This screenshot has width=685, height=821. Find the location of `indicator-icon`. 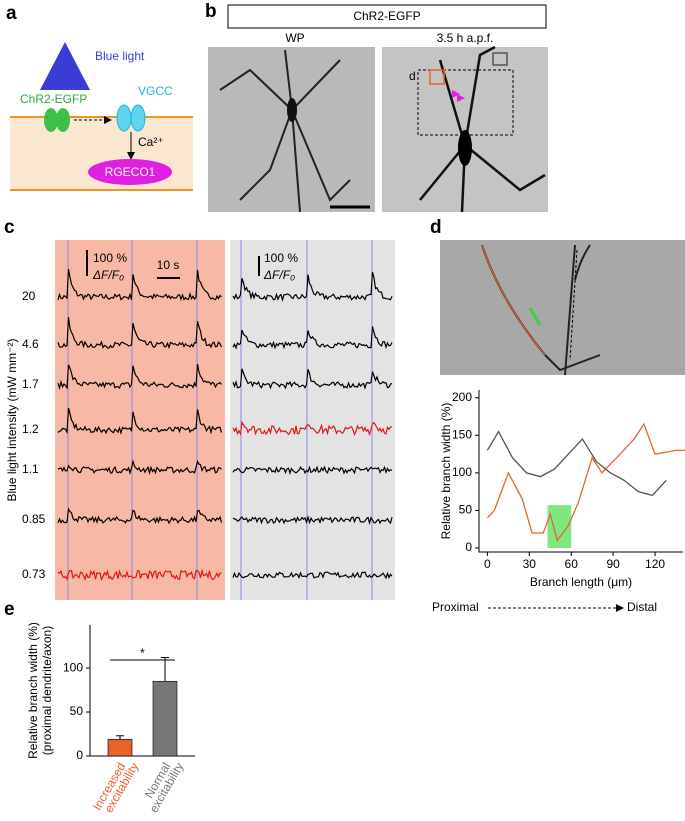

indicator-icon is located at coordinates (130, 172).